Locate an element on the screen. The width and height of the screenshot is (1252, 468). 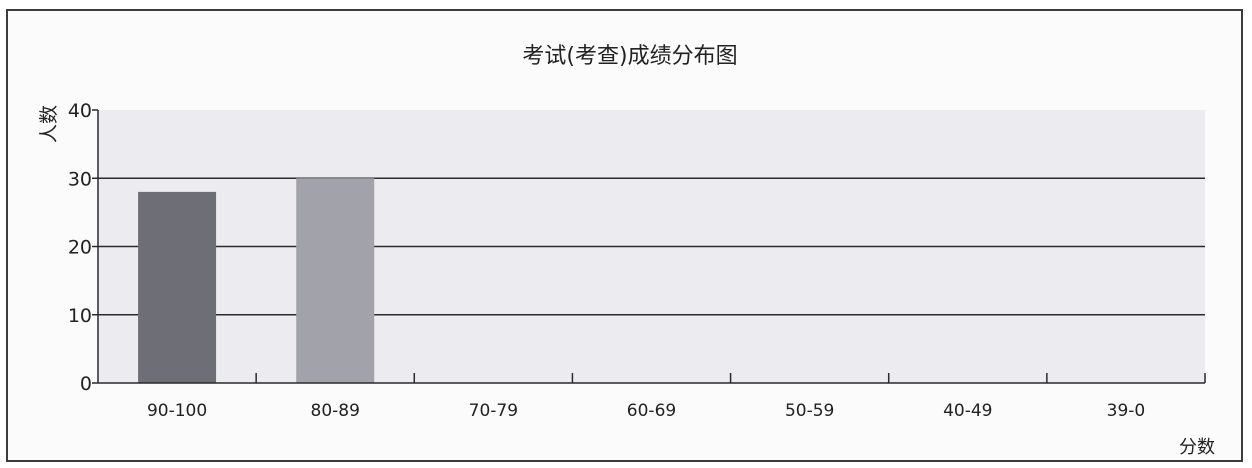
y-tick-label: 40 is located at coordinates (80, 111).